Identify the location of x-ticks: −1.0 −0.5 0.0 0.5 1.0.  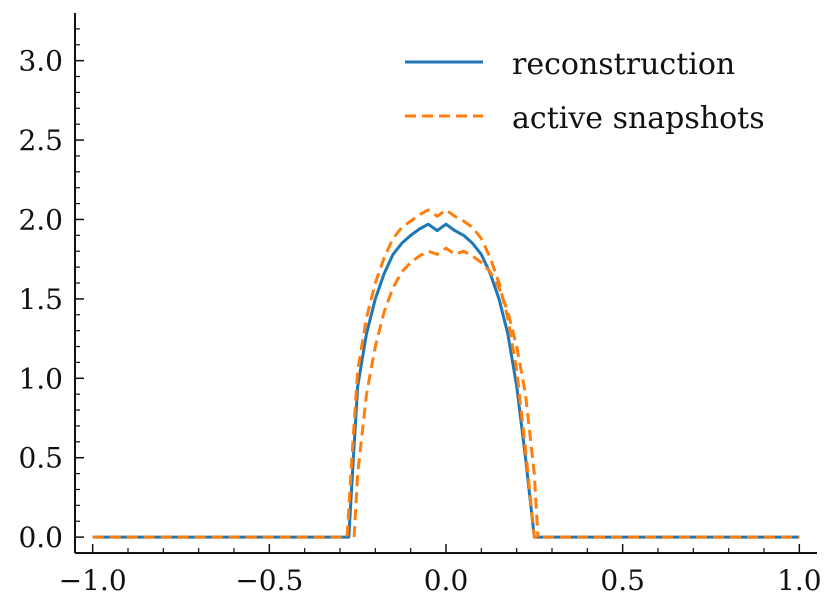
(440, 570).